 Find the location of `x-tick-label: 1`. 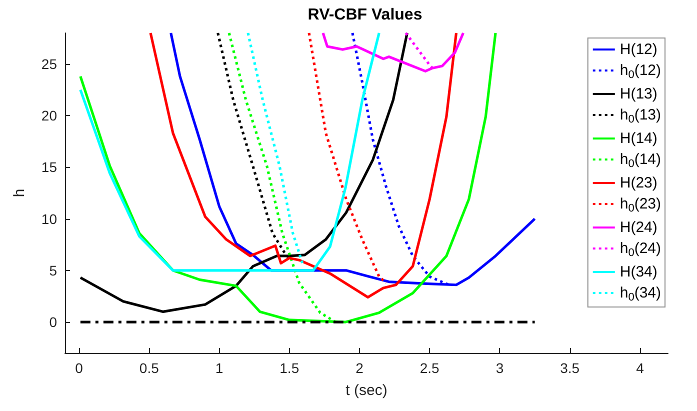

x-tick-label: 1 is located at coordinates (219, 368).